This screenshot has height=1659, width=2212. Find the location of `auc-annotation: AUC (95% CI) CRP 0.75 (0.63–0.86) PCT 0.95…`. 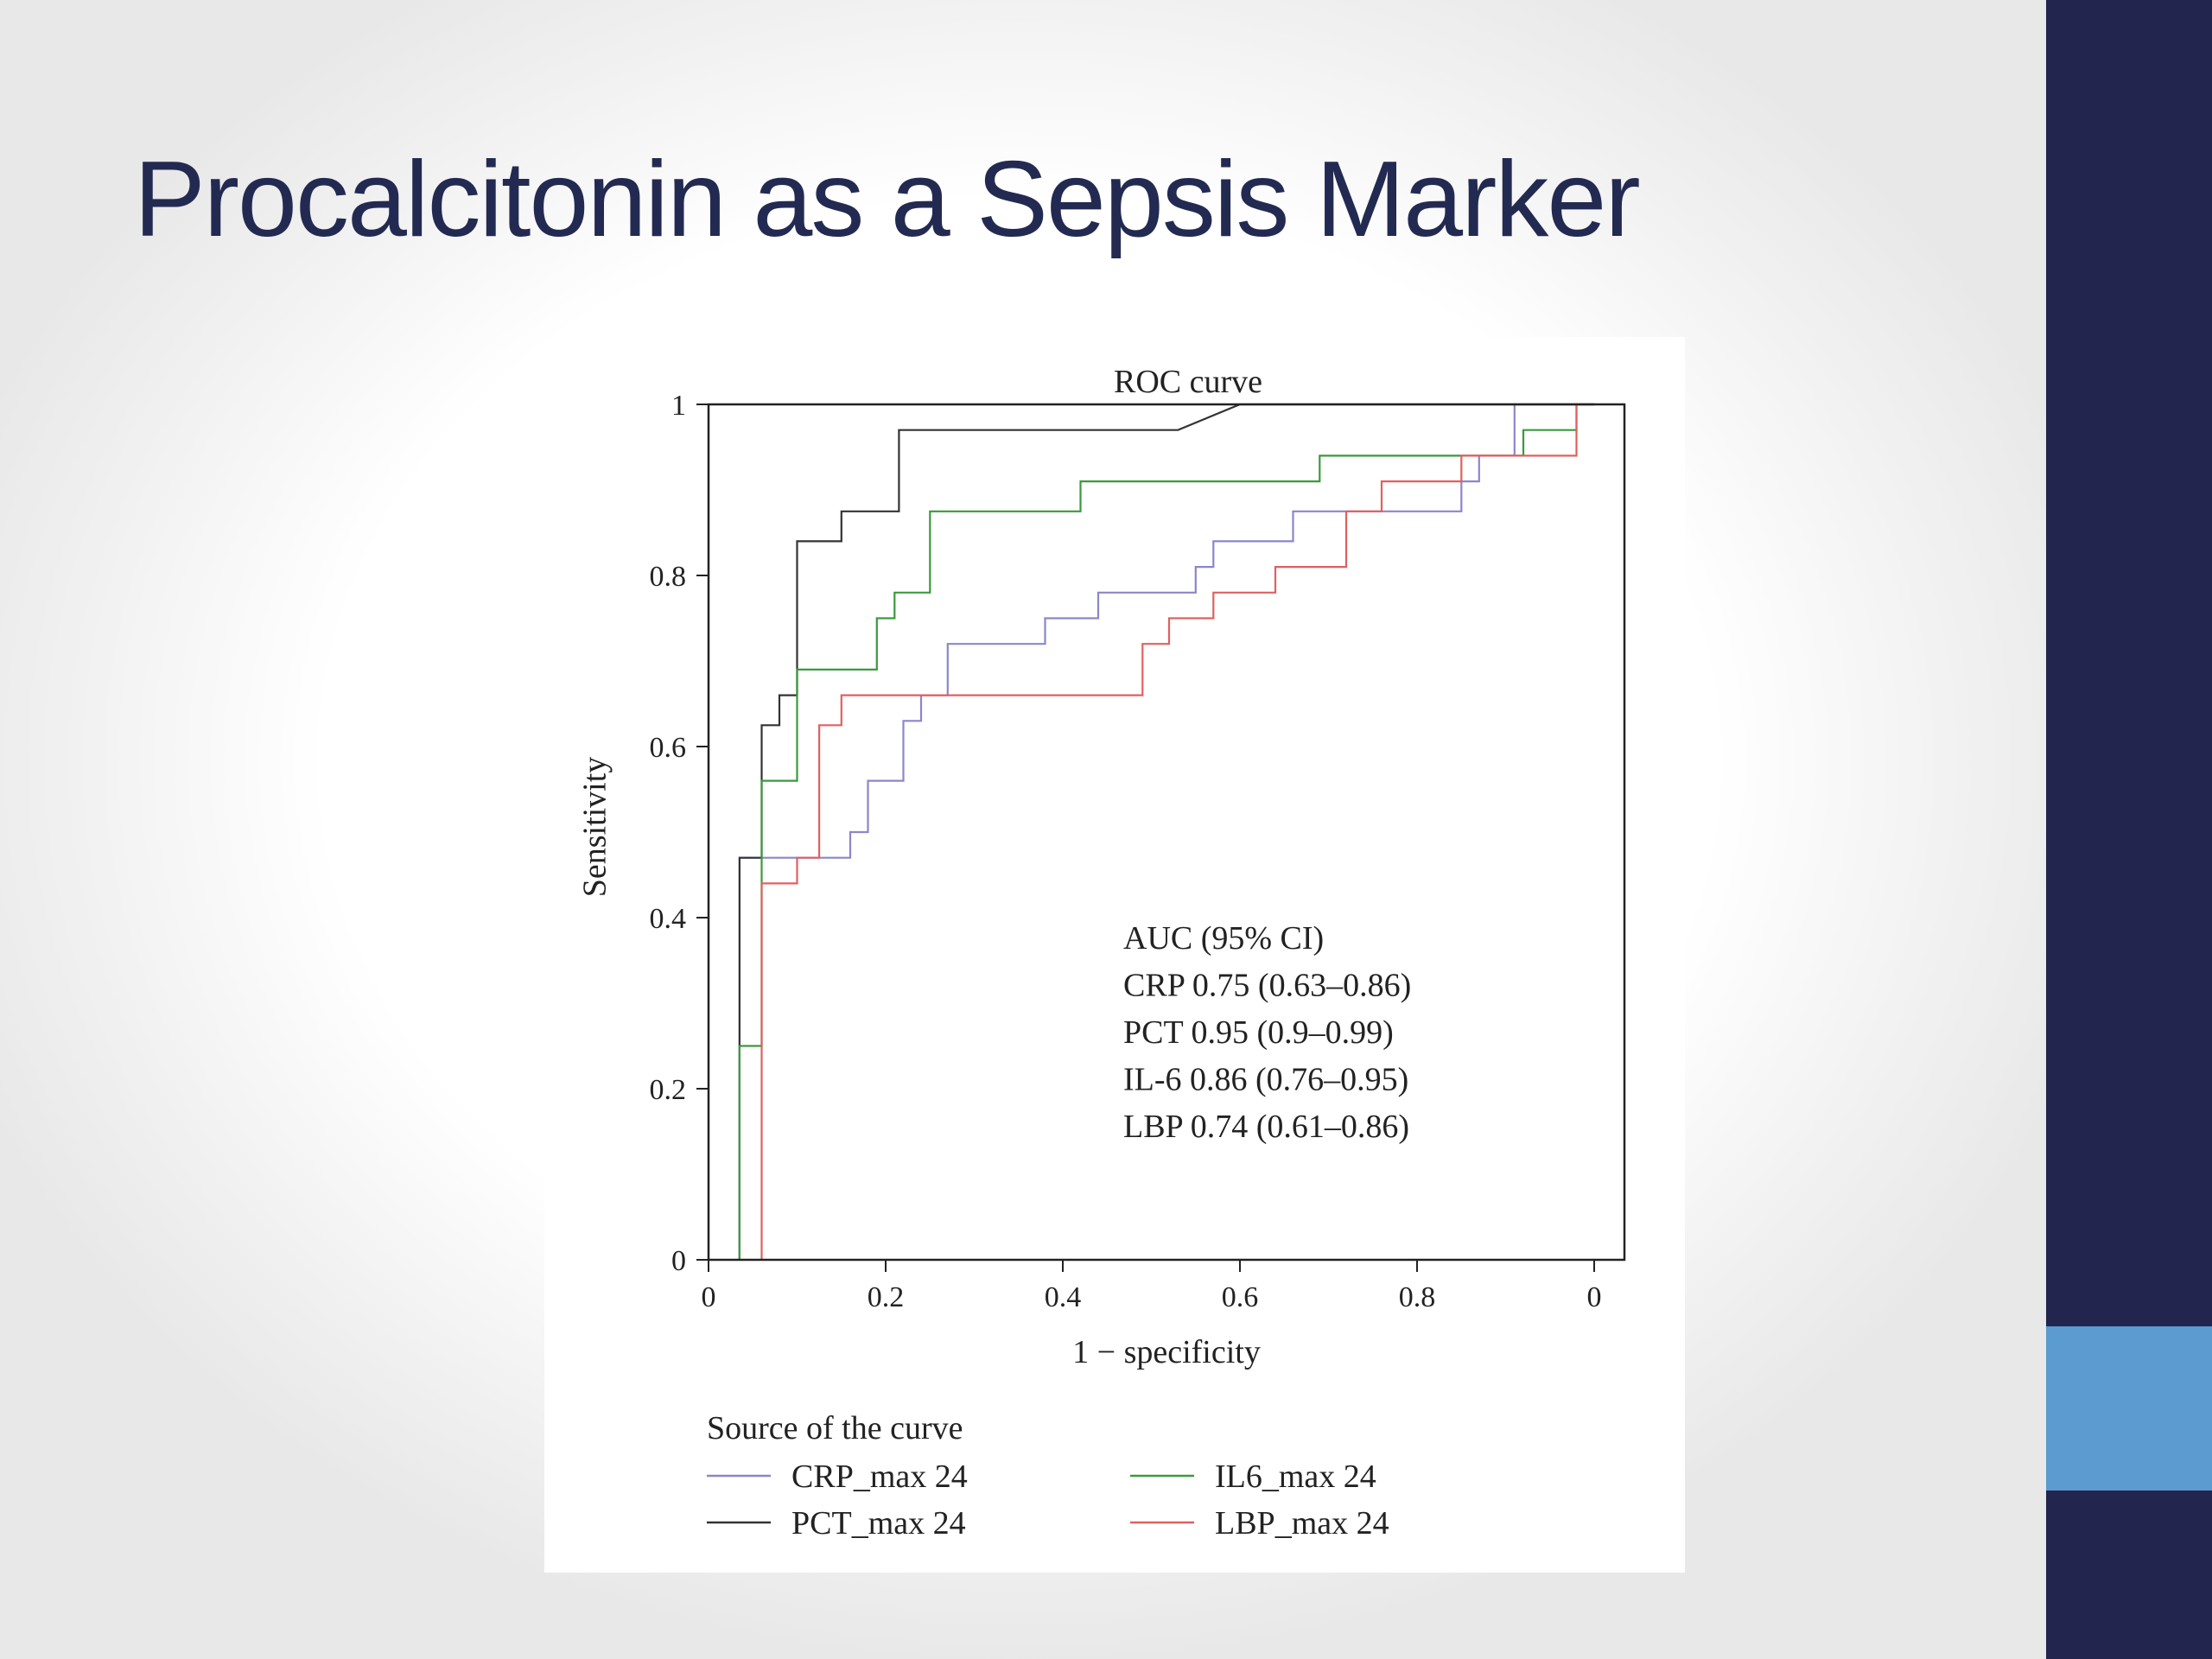

auc-annotation: AUC (95% CI) CRP 0.75 (0.63–0.86) PCT 0.95… is located at coordinates (1267, 1032).